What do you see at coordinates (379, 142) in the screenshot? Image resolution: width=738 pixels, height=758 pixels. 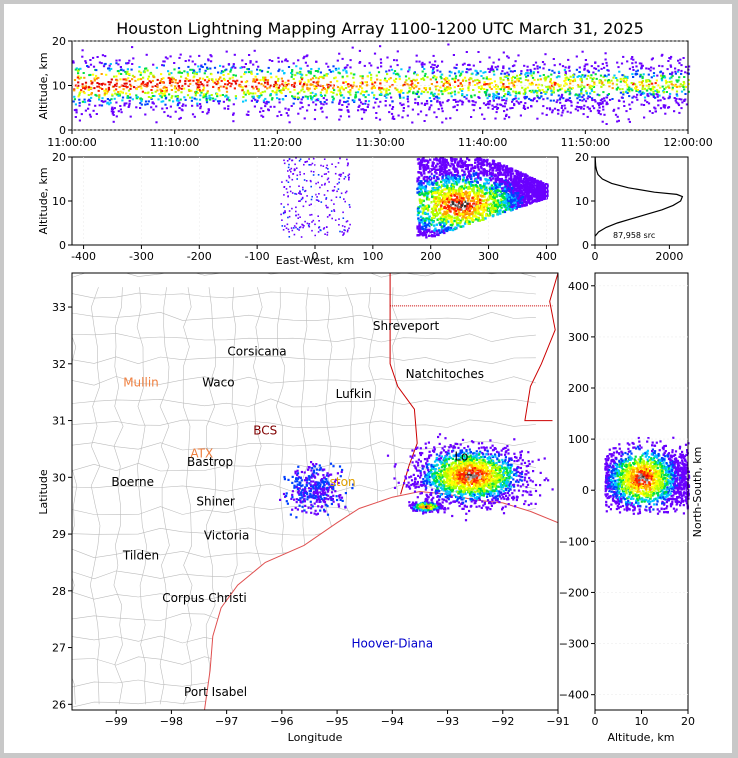 I see `altitude-time-x-tick-label: 11:30:00` at bounding box center [379, 142].